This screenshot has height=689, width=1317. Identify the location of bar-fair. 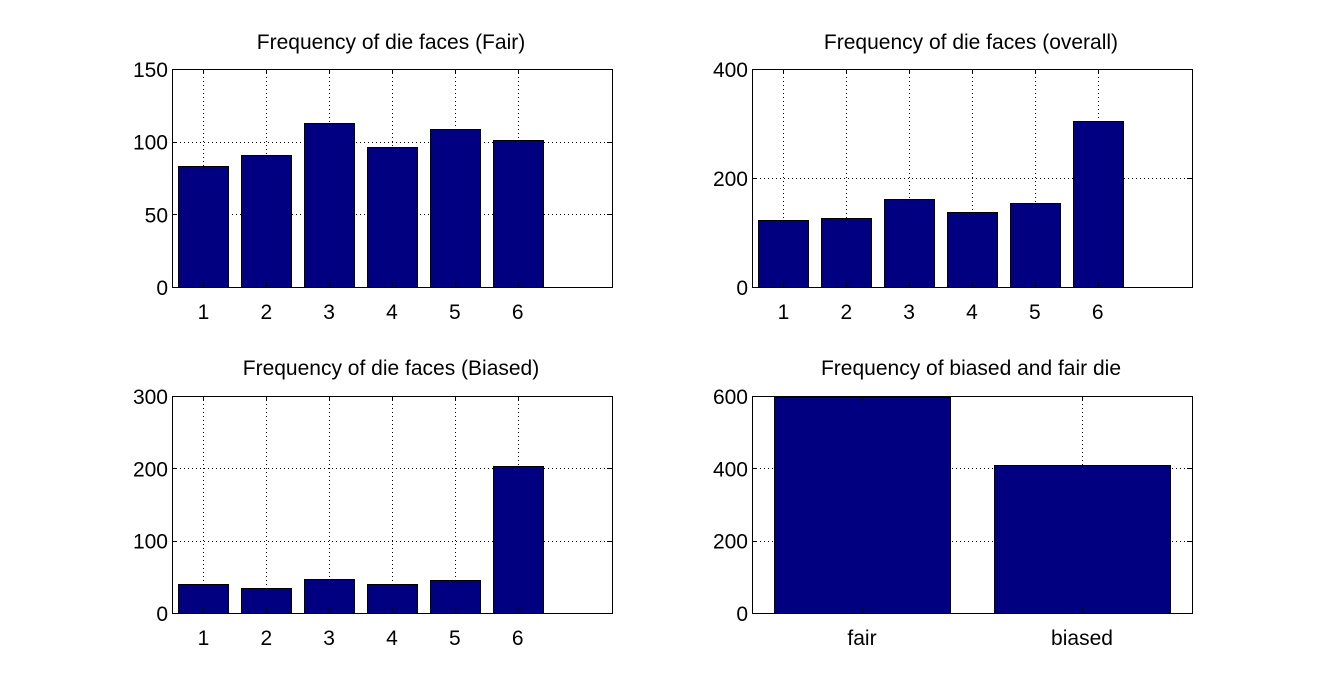
(862, 505).